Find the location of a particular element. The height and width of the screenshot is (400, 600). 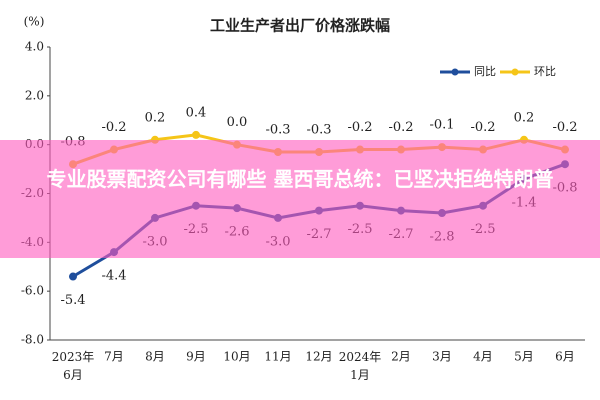

x-tick-label: 8月 is located at coordinates (155, 357).